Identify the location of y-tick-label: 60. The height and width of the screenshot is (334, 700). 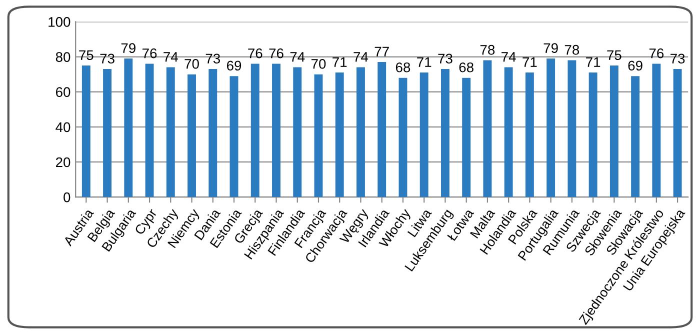
(63, 92).